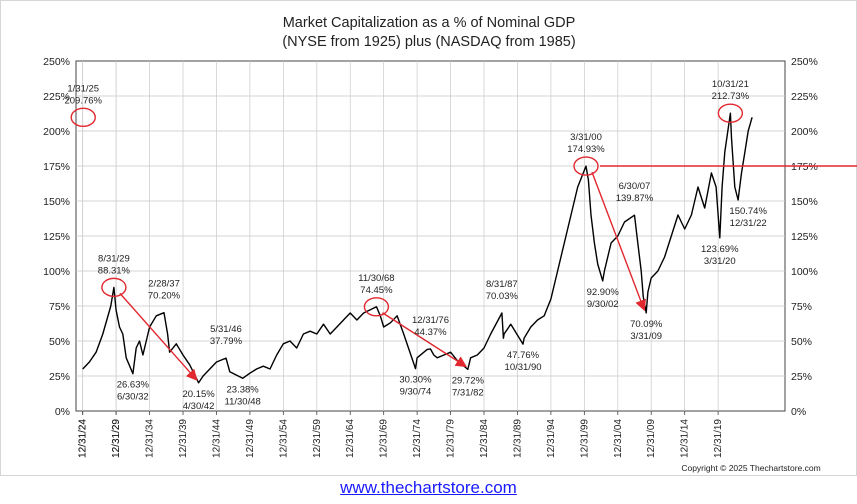 The height and width of the screenshot is (504, 857). I want to click on annotation-date: 12/31/22, so click(748, 223).